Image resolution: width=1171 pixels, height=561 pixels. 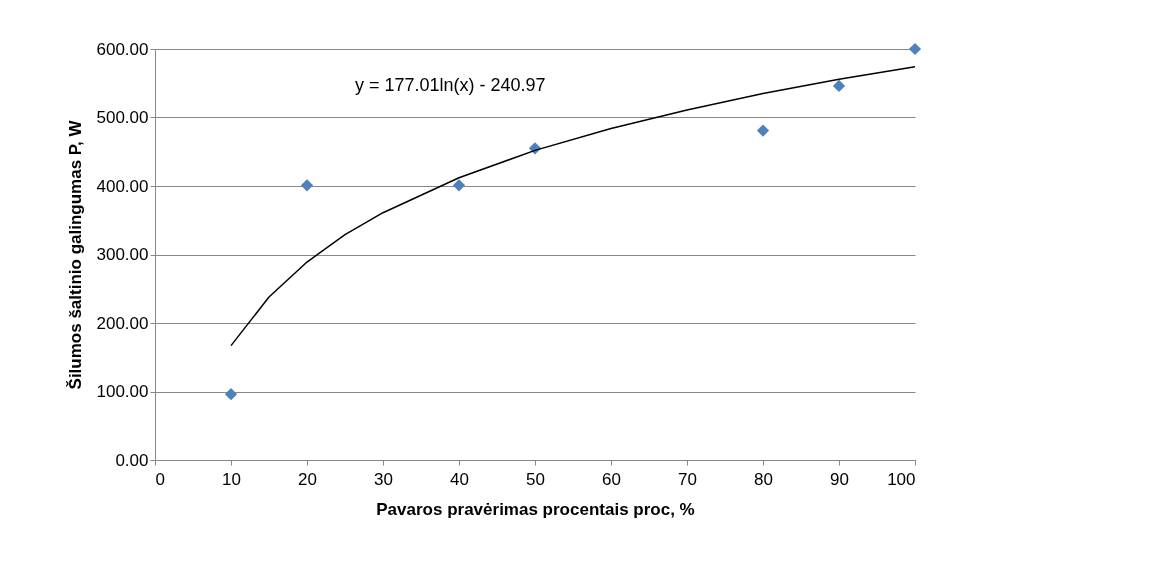 What do you see at coordinates (450, 85) in the screenshot?
I see `annotation: y = 177.01ln(x) - 240.97` at bounding box center [450, 85].